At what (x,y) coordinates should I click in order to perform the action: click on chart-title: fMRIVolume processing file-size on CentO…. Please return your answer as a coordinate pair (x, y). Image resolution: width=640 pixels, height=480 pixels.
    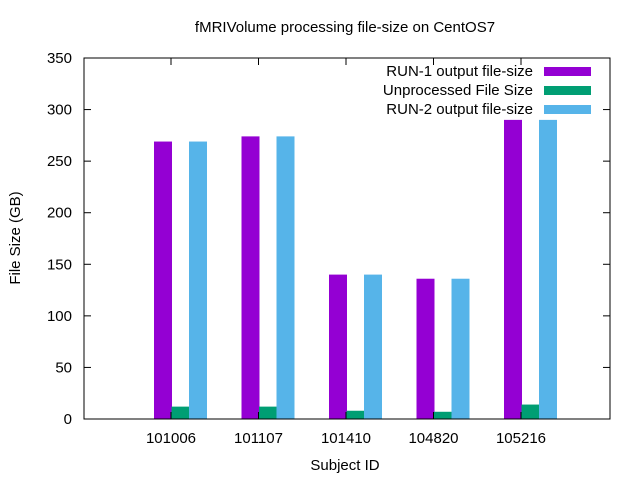
    Looking at the image, I should click on (345, 27).